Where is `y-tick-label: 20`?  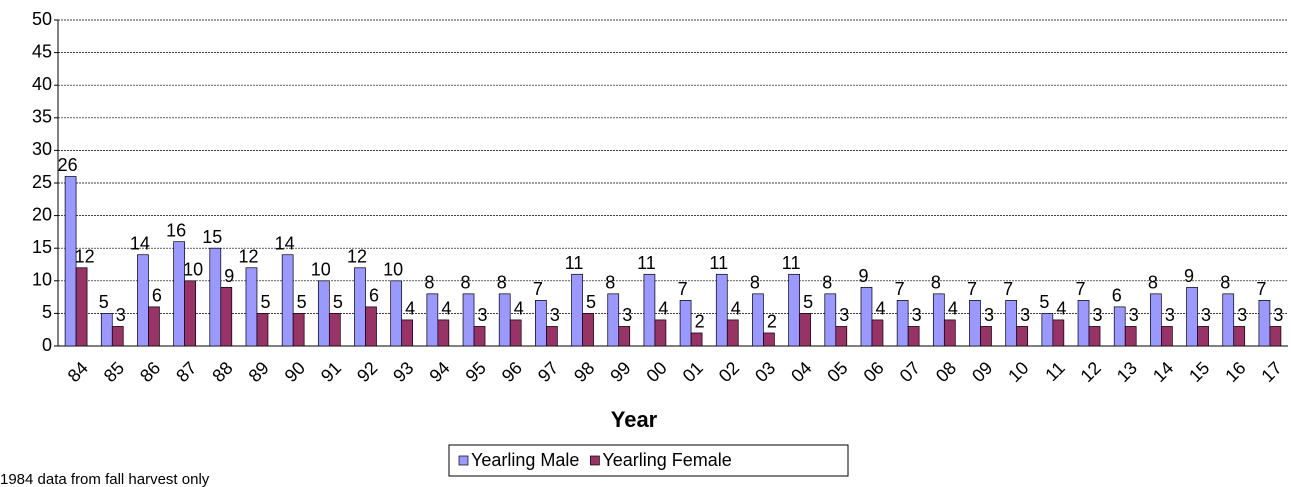 y-tick-label: 20 is located at coordinates (42, 214).